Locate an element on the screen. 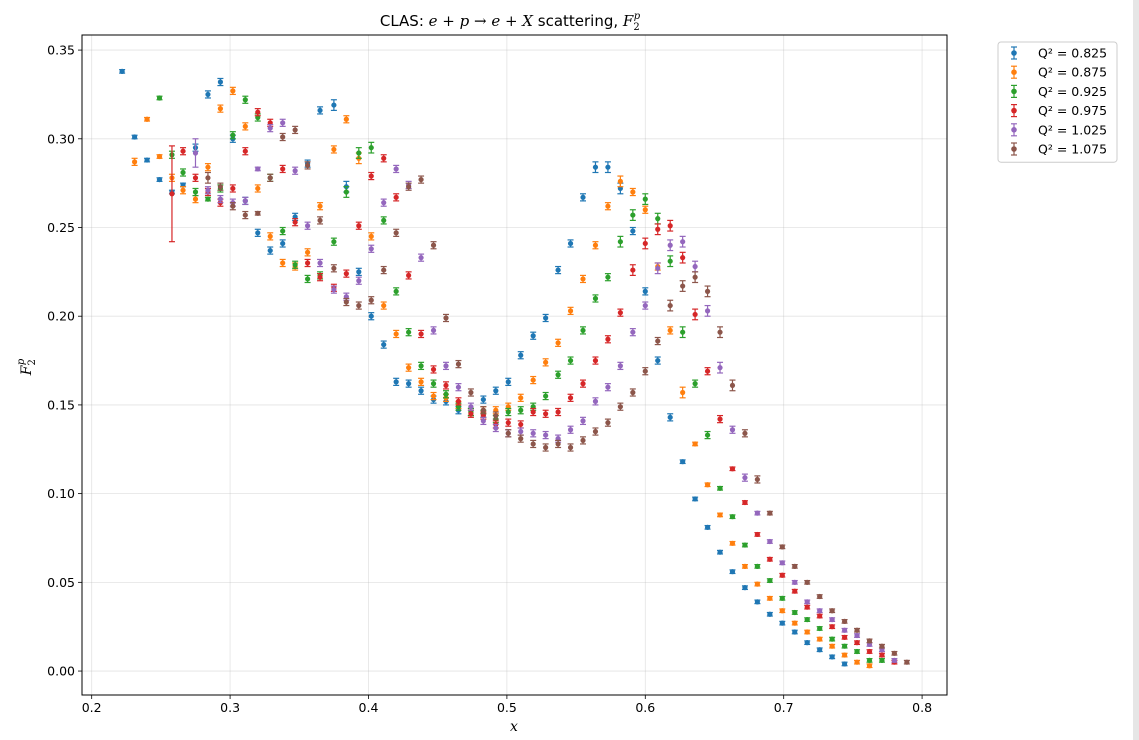 The image size is (1139, 740). legend-entry-label: Q² = 0.825 is located at coordinates (1072, 53).